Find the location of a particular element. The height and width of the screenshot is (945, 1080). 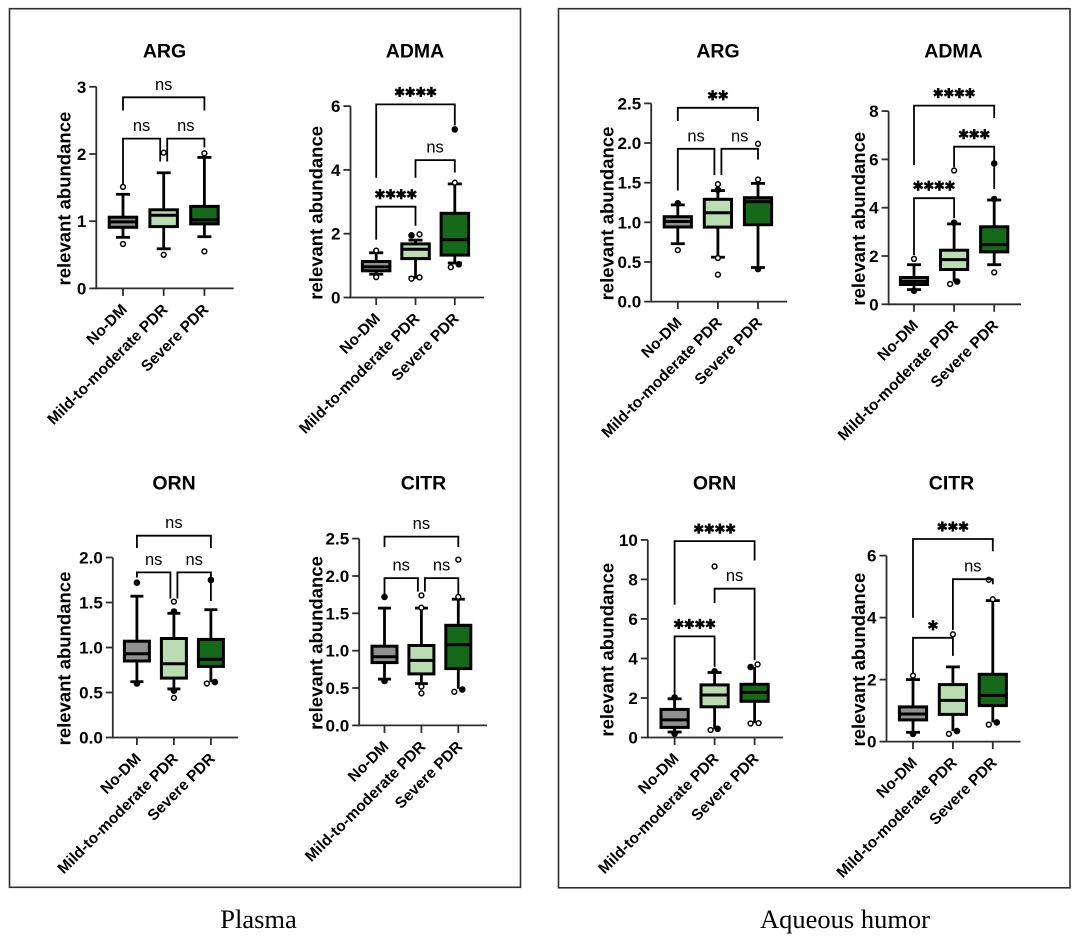

svg-text: Plasma is located at coordinates (258, 919).